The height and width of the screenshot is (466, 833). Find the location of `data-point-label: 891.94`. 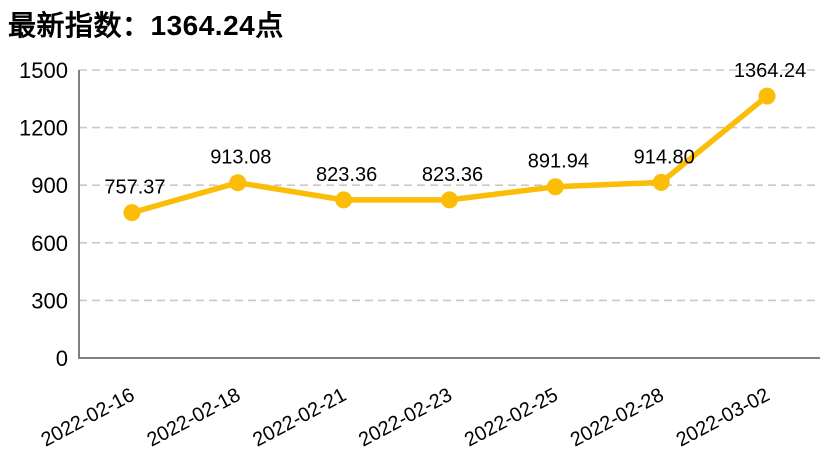

data-point-label: 891.94 is located at coordinates (558, 162).